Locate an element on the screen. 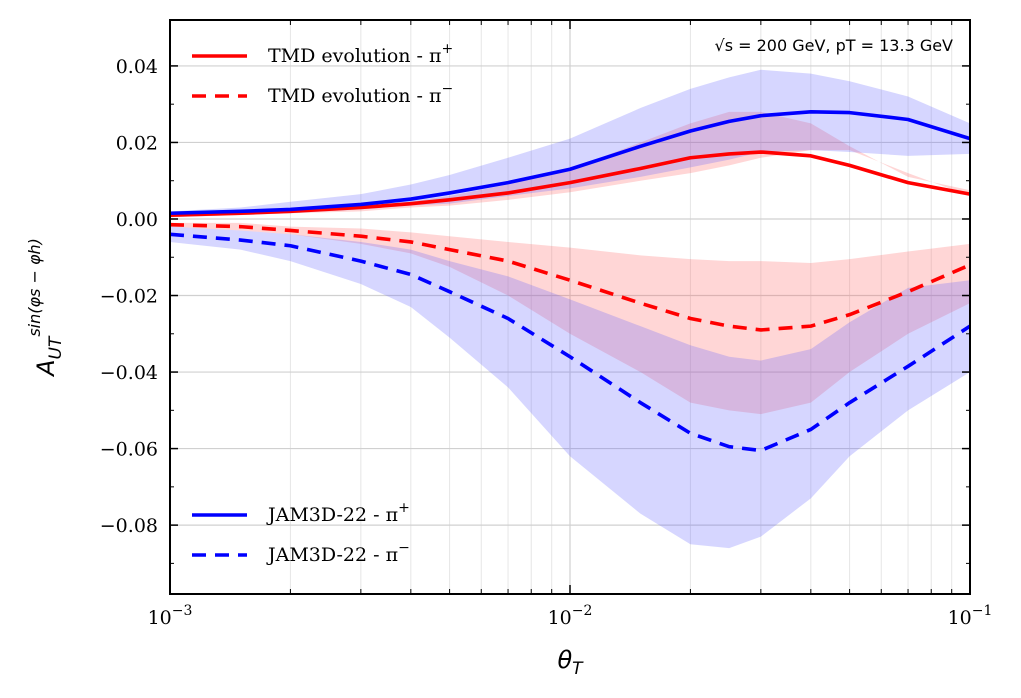 The width and height of the screenshot is (1021, 698). x-axis-title: θT is located at coordinates (570, 662).